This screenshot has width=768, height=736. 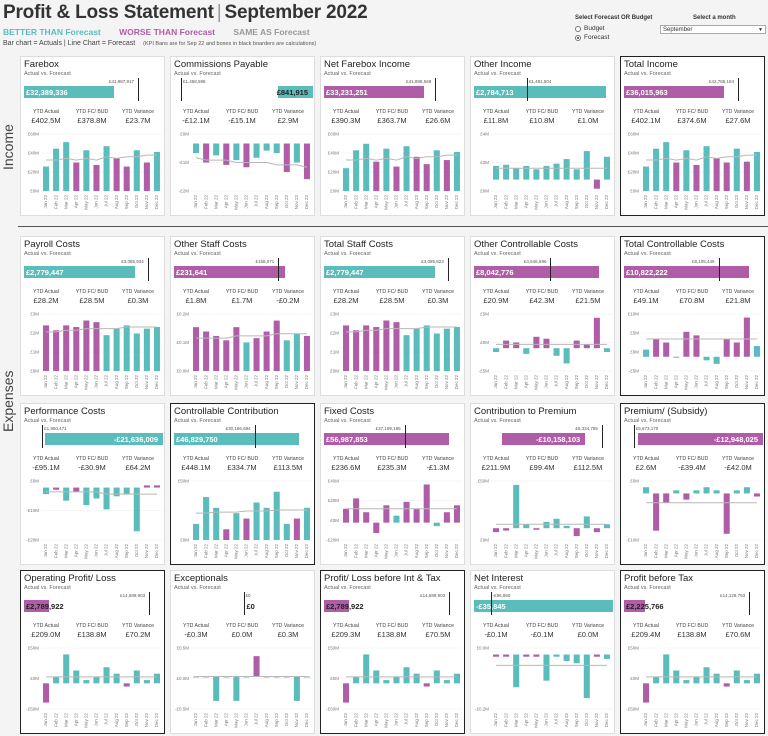 I want to click on y-tick-label: £50M, so click(x=334, y=648).